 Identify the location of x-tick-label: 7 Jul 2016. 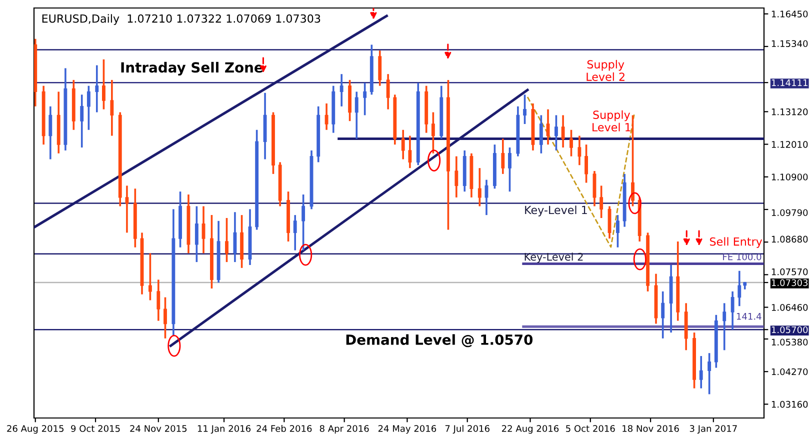
(467, 429).